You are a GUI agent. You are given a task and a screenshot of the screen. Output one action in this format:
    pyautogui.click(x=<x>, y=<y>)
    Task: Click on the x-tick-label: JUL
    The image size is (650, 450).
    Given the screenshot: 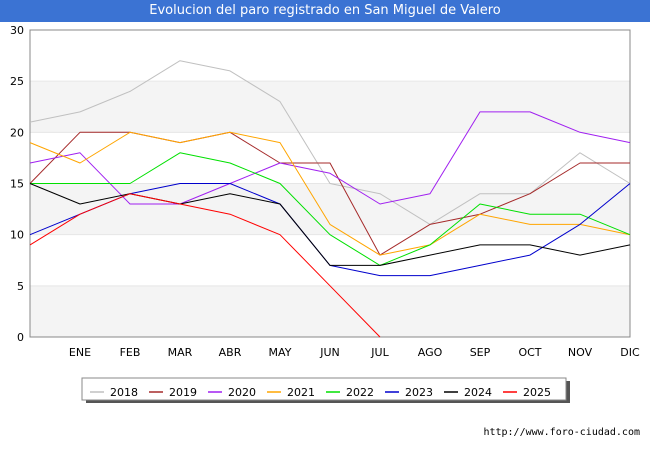 What is the action you would take?
    pyautogui.click(x=379, y=352)
    